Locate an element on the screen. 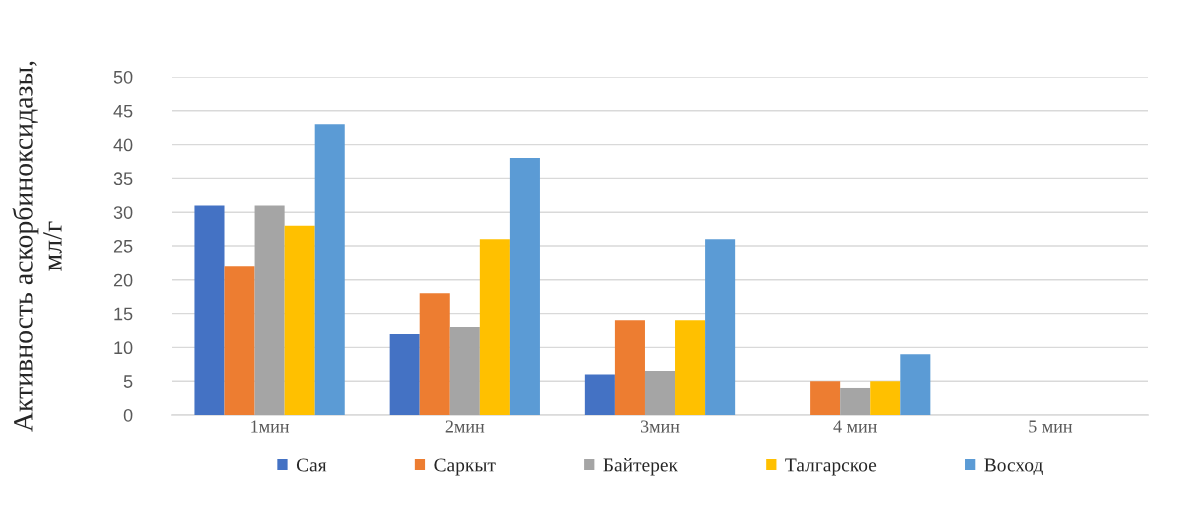  y-tick-label: 15 is located at coordinates (123, 314).